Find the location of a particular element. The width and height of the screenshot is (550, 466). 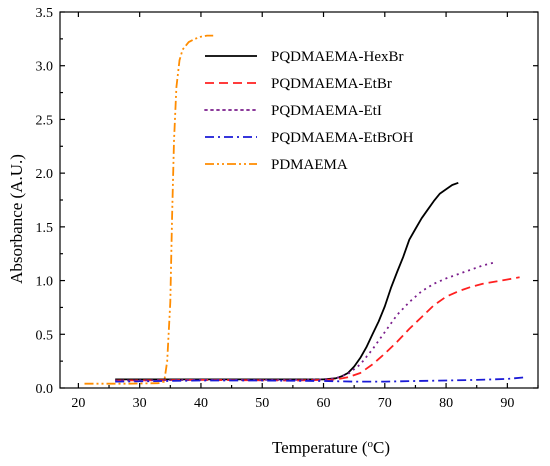

y-tick-label: 3.5 is located at coordinates (45, 13).